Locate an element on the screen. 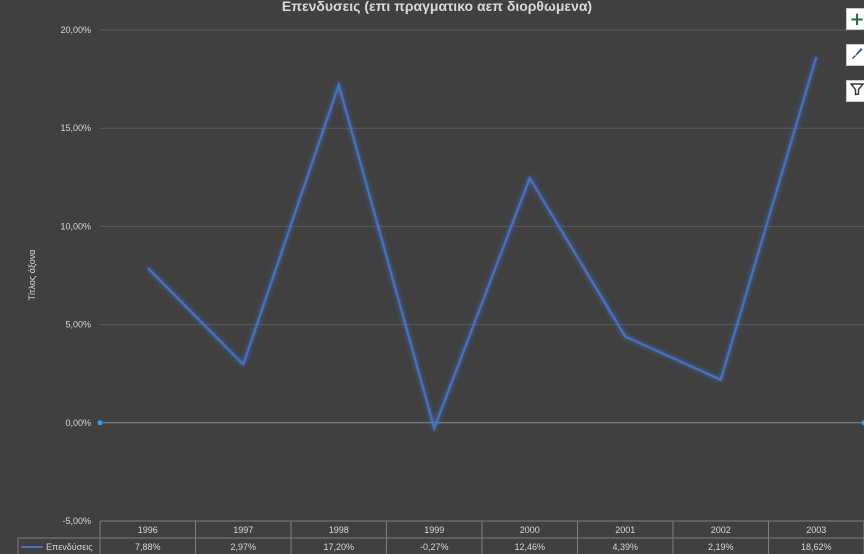 The image size is (864, 554). chart-elements-icon: + is located at coordinates (856, 19).